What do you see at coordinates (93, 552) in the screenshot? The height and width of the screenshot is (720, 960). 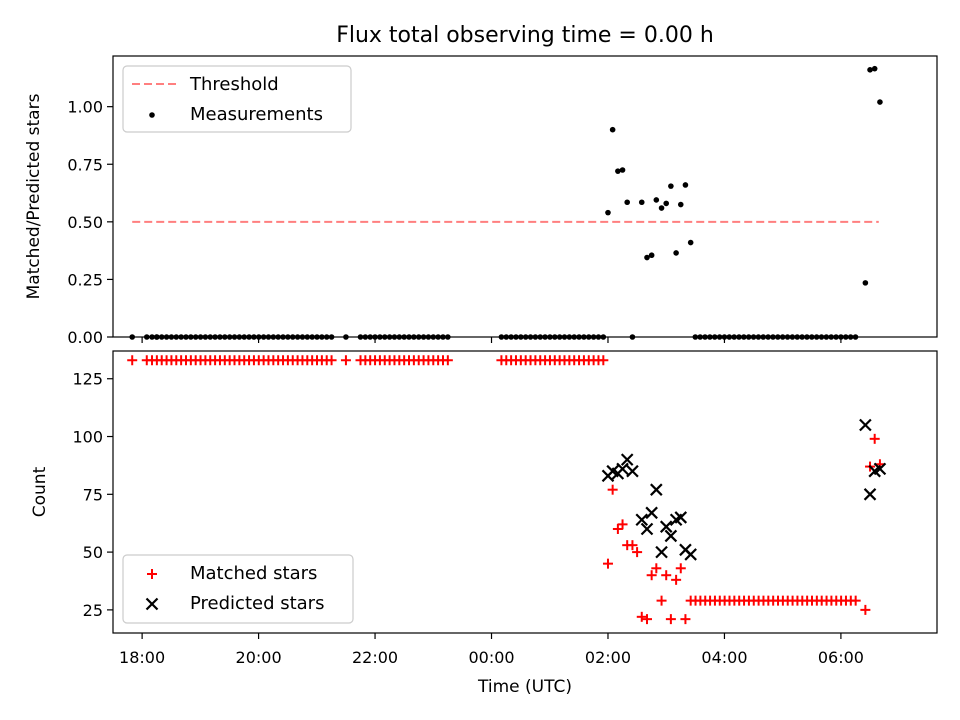 I see `bottom-ytick-label: 50` at bounding box center [93, 552].